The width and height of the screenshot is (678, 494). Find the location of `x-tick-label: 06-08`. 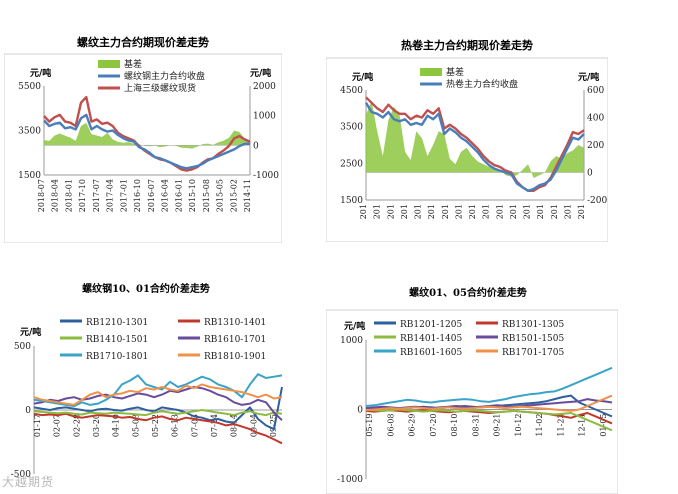

x-tick-label: 06-08 is located at coordinates (390, 425).